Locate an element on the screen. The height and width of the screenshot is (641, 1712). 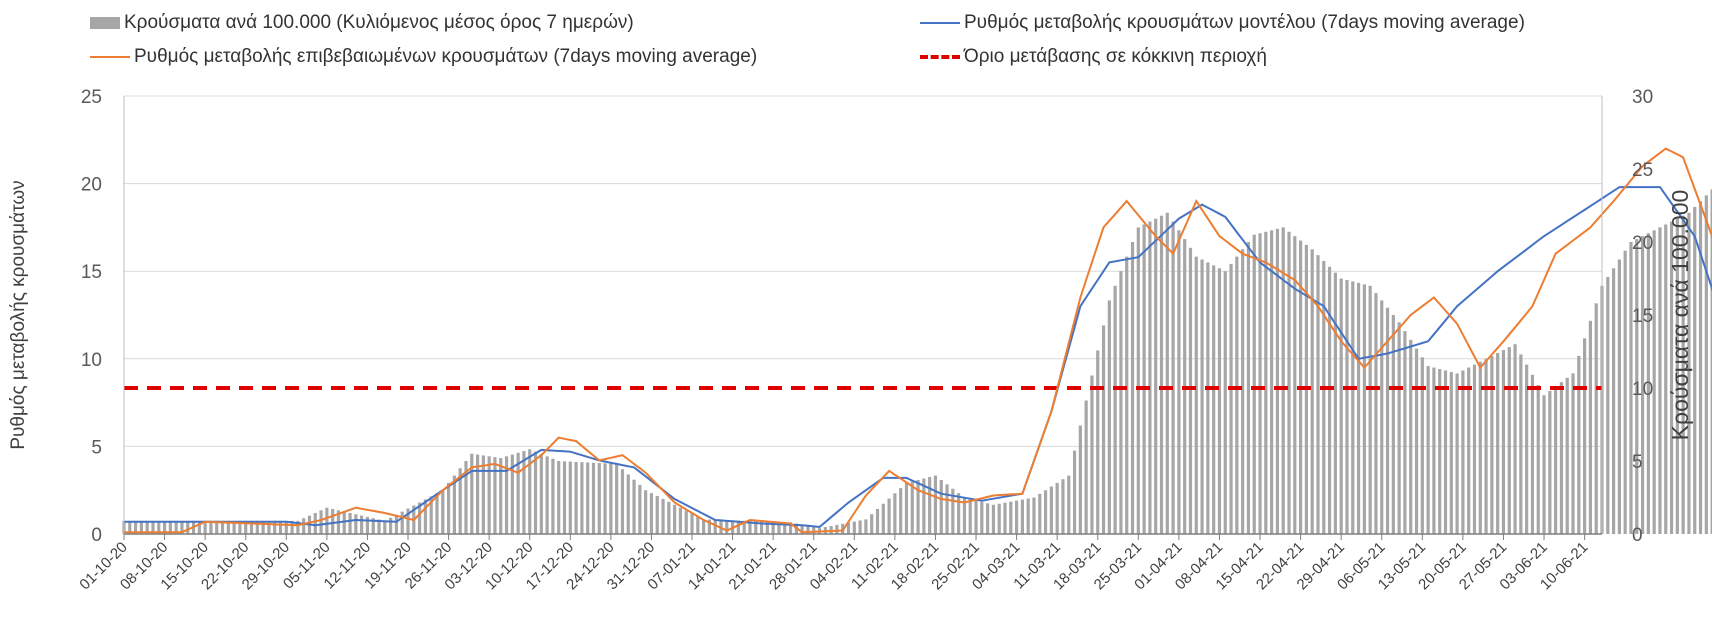
y-axis-title-left: Ρυθμός μεταβολής κρουσμάτων is located at coordinates (18, 314).